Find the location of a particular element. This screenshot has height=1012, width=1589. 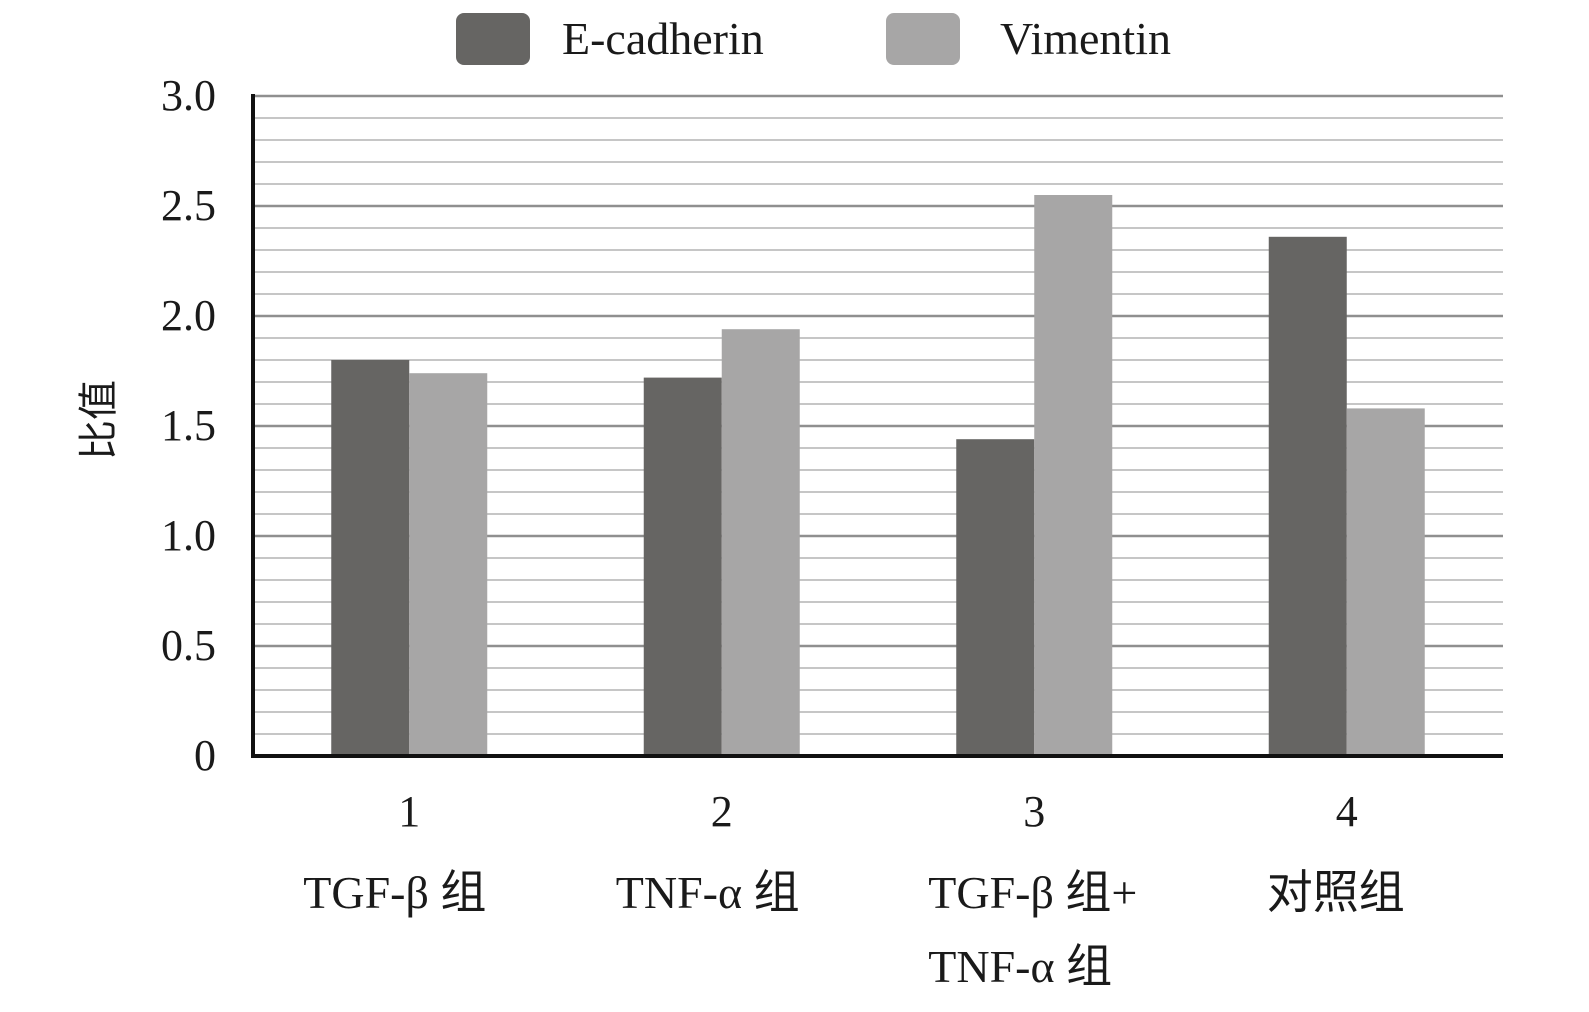

y-tick-label: 1.0 is located at coordinates (188, 535).